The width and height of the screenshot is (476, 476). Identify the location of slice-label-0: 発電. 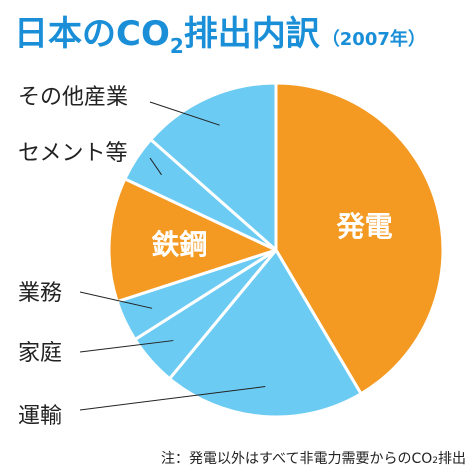
(364, 226).